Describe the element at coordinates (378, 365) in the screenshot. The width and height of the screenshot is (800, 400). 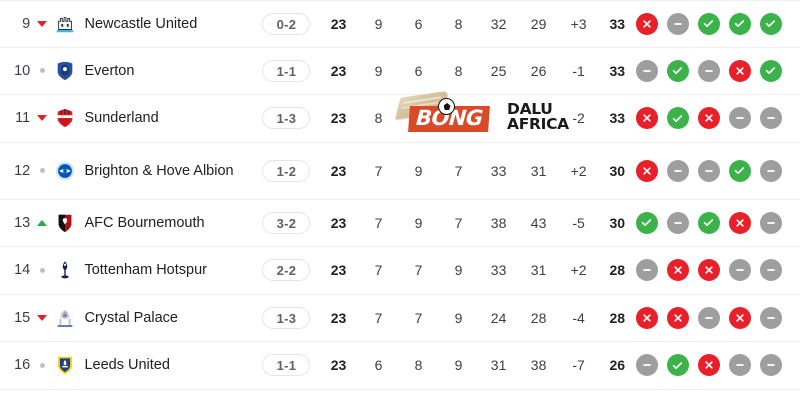
I see `stat-won: 6` at that location.